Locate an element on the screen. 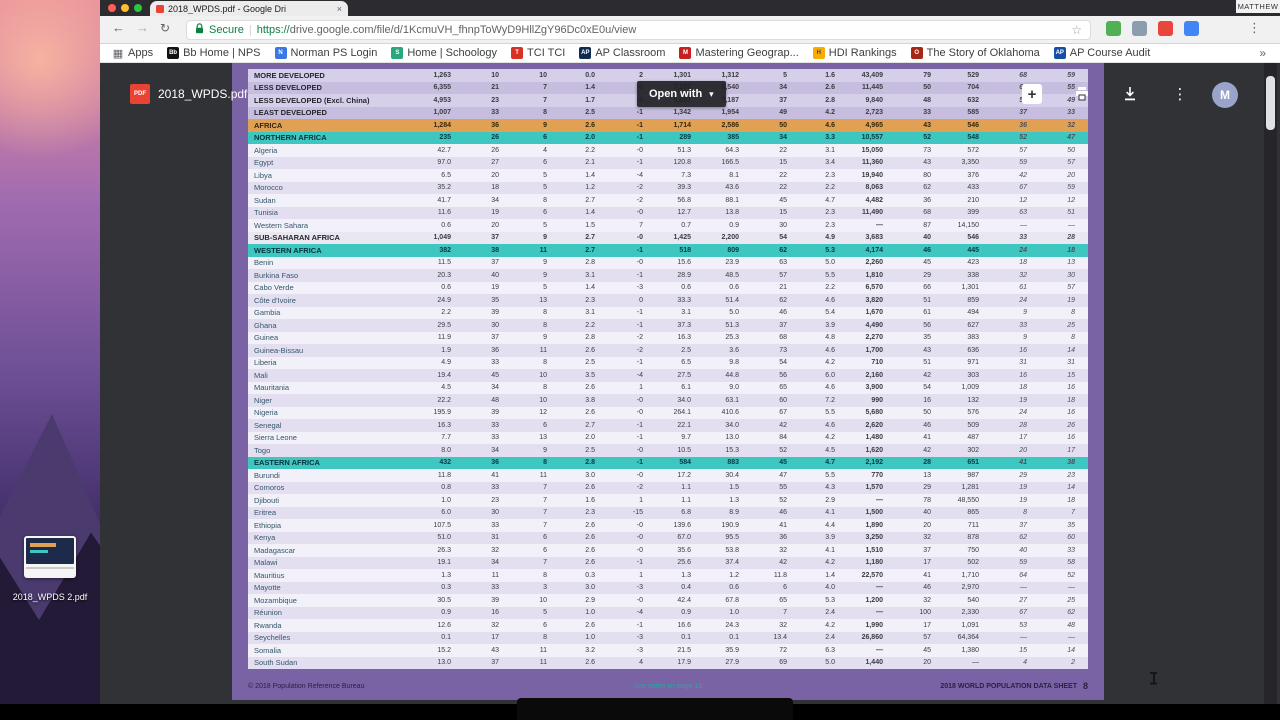 The image size is (1280, 720). open-with-button: Open with ▾ is located at coordinates (681, 94).